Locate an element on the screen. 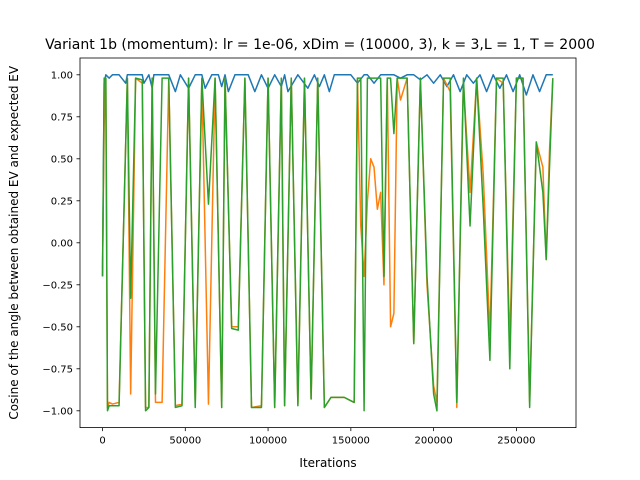  x-axis-label: Iterations is located at coordinates (327, 463).